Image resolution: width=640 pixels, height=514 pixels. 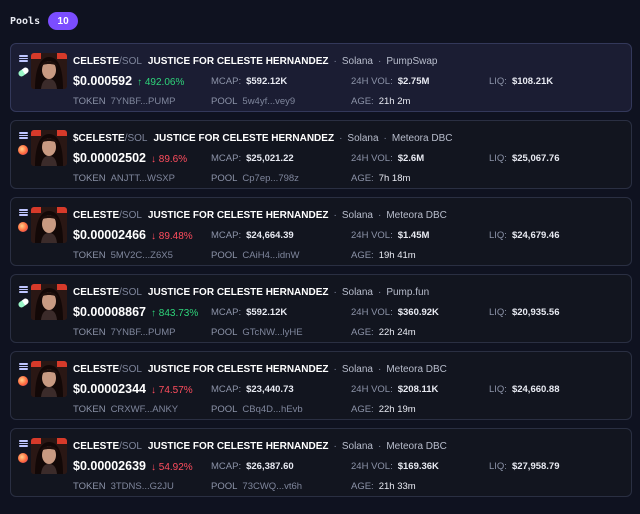 I want to click on price-block: $0.000592 ↑ 492.06%, so click(x=128, y=81).